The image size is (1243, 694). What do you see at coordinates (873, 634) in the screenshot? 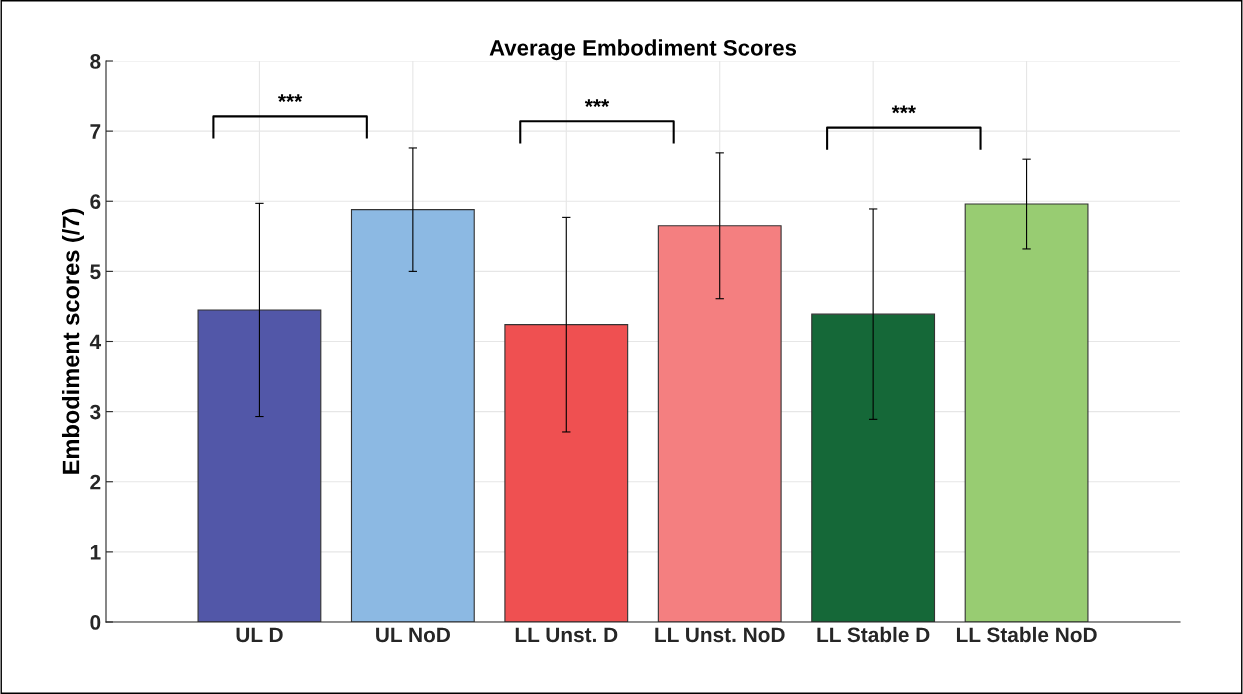
I see `x-tick-label: LL Stable D` at bounding box center [873, 634].